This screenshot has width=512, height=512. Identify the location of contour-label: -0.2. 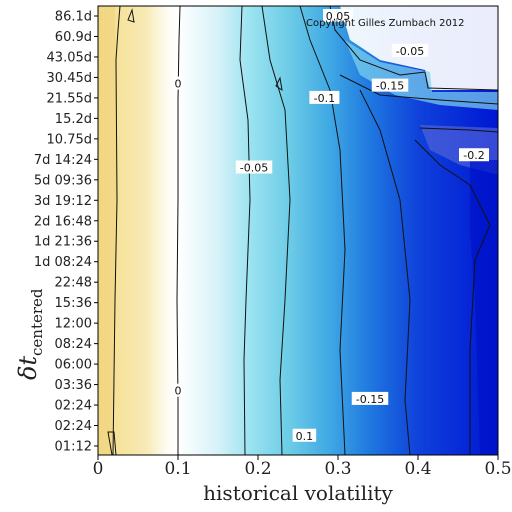
(474, 155).